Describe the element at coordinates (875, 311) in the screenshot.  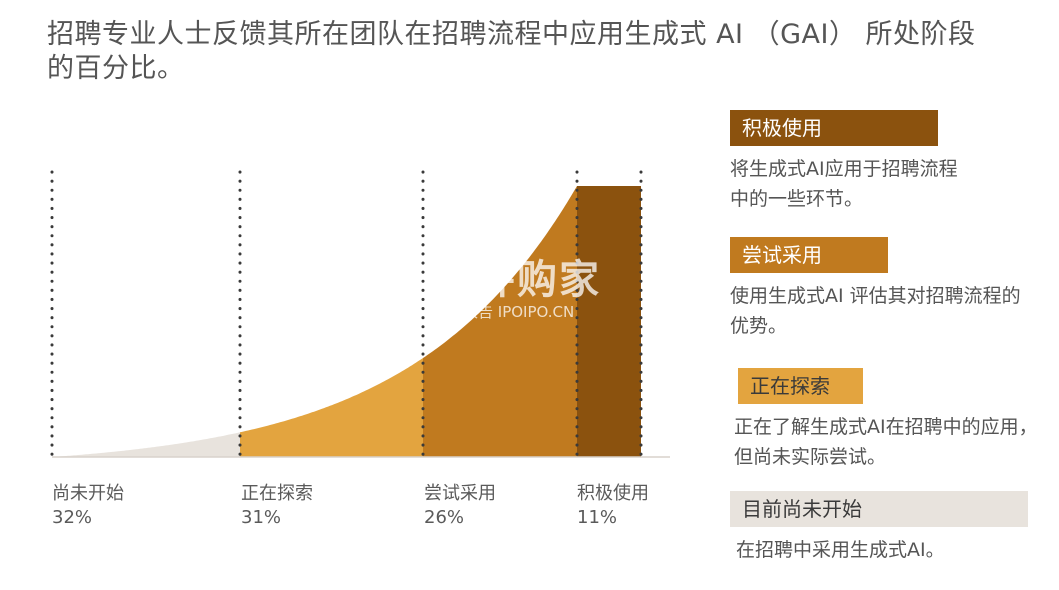
I see `legend-desc-trying: 使用生成式AI 评估其对招聘流程的优势。` at that location.